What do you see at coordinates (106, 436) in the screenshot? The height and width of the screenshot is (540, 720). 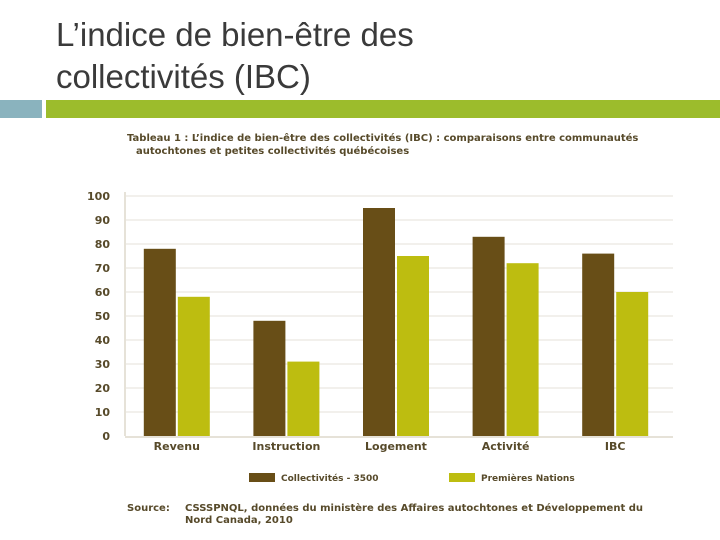 I see `y-tick-label: 0` at bounding box center [106, 436].